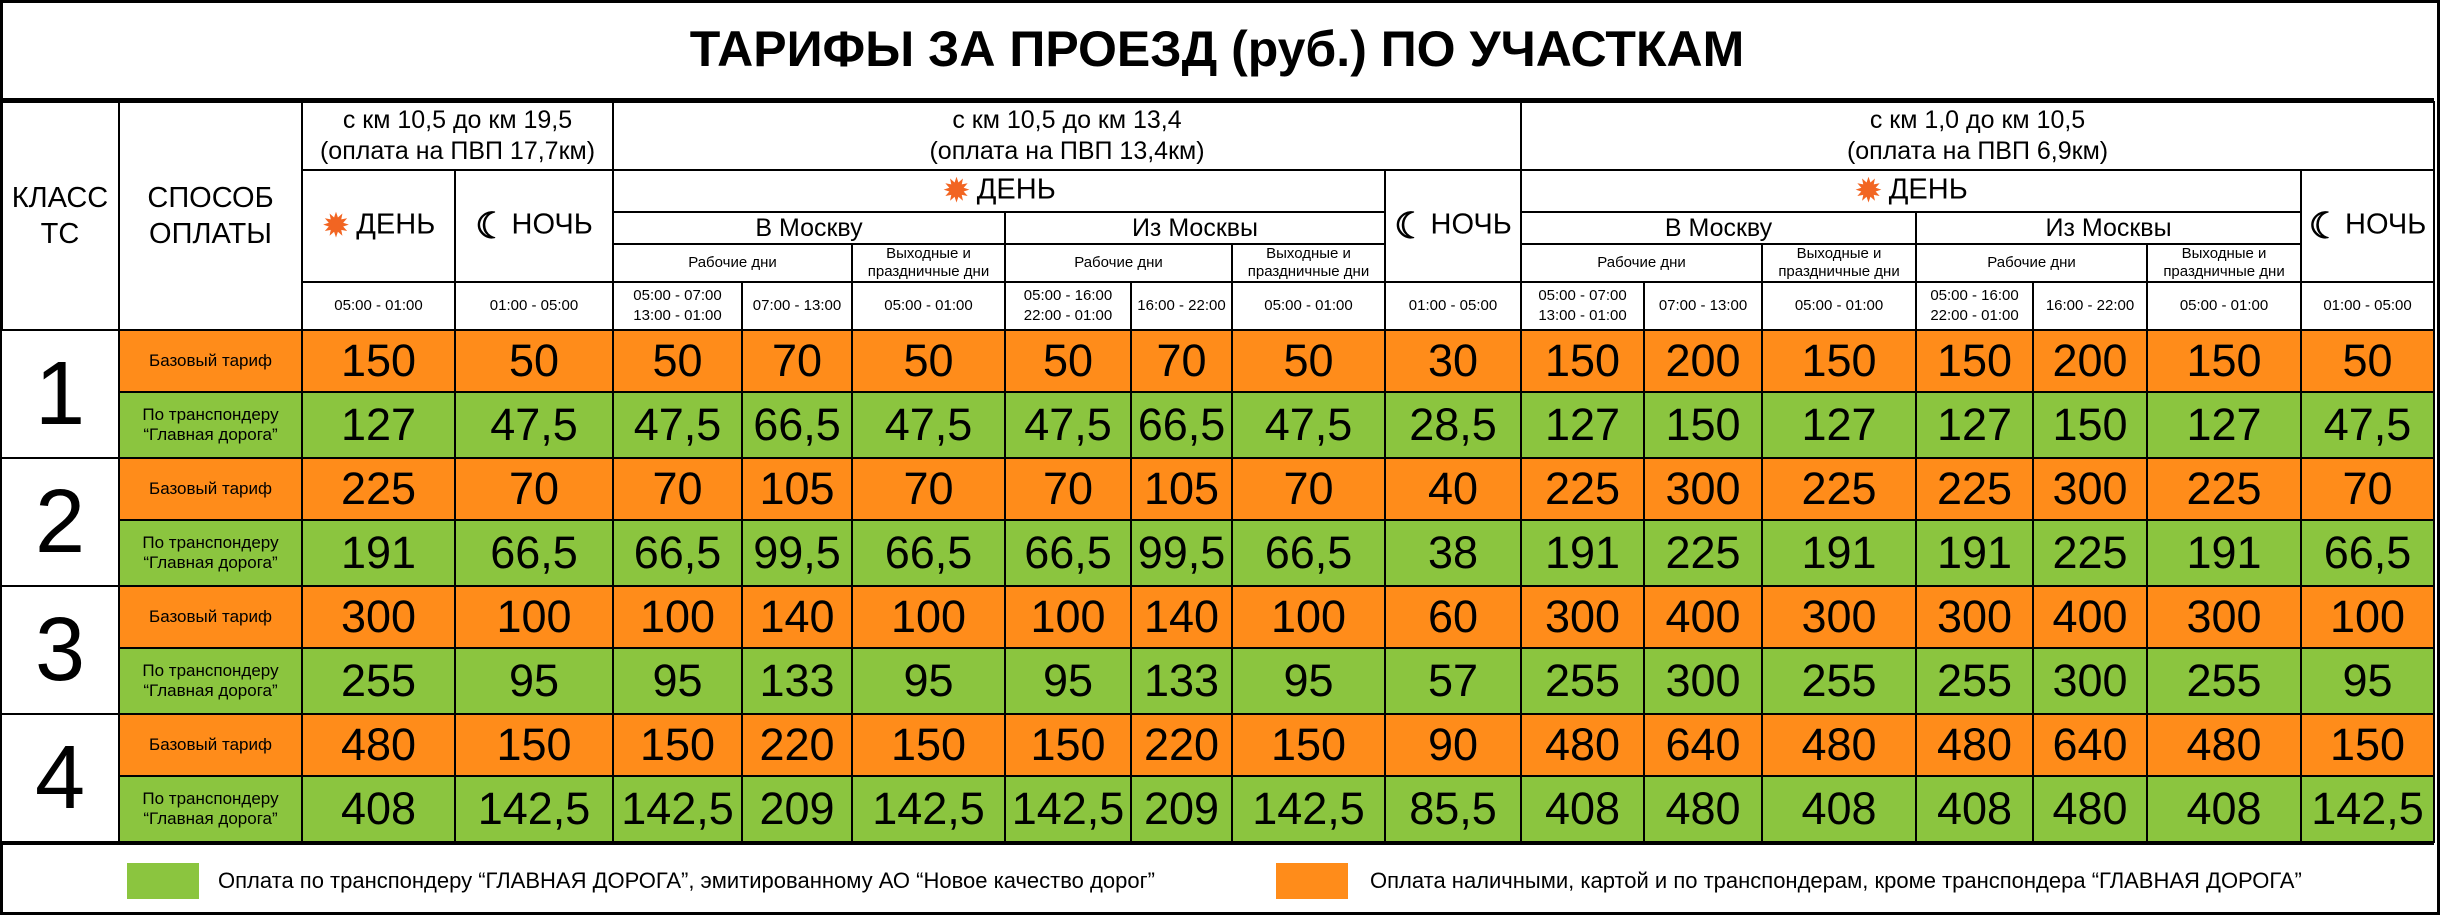  Describe the element at coordinates (2368, 226) in the screenshot. I see `s3-night-header: ☾ НОЧЬ` at that location.